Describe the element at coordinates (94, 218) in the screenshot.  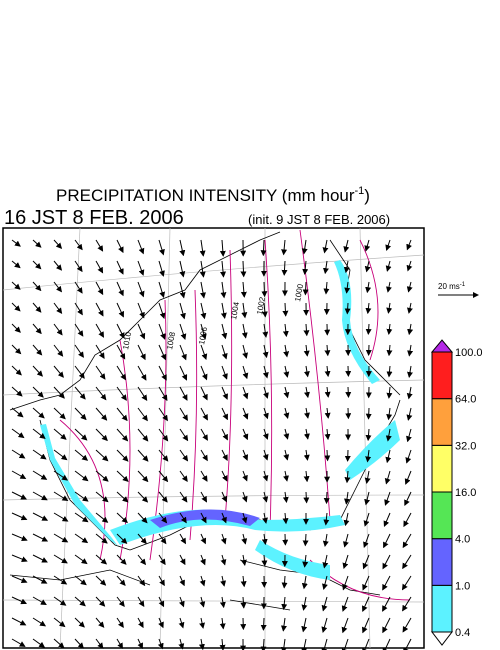
I see `valid-time: 16 JST 8 FEB. 2006` at that location.